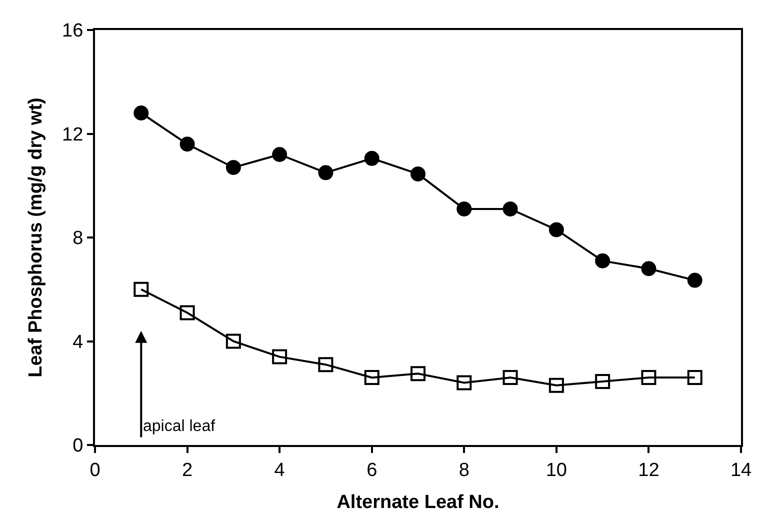 Image resolution: width=764 pixels, height=521 pixels. Describe the element at coordinates (78, 446) in the screenshot. I see `y-tick-label: 0` at that location.